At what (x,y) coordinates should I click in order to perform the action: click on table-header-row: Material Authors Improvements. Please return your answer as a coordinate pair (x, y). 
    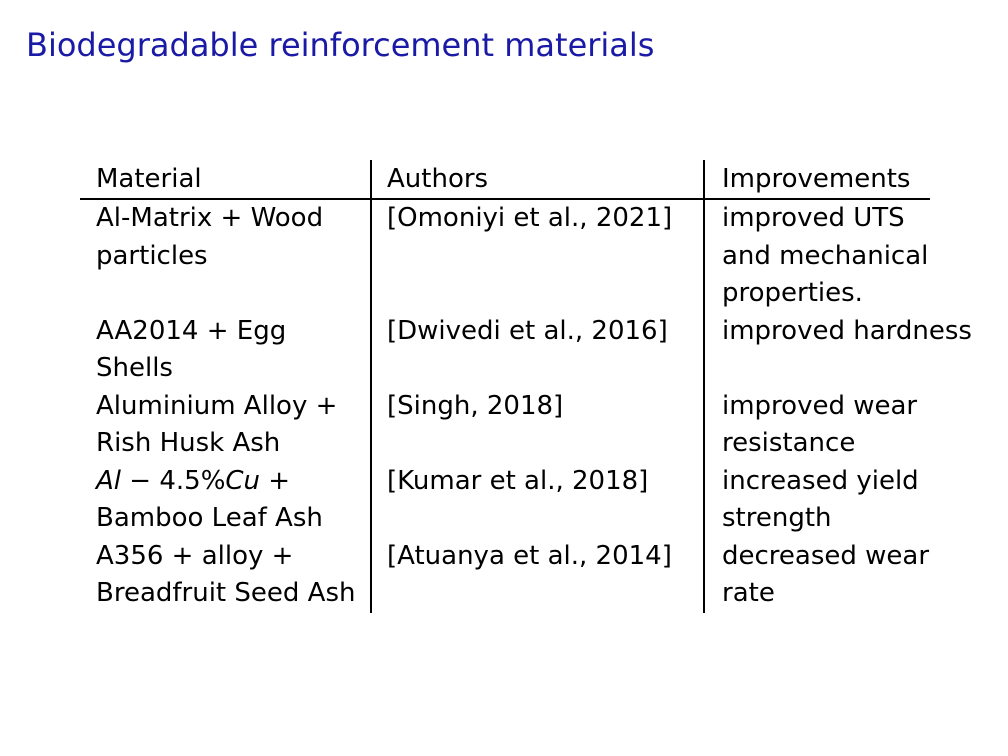
    Looking at the image, I should click on (505, 180).